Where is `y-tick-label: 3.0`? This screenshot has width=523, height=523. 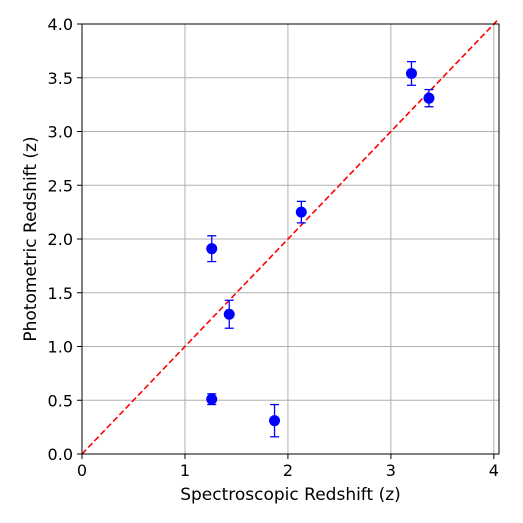
y-tick-label: 3.0 is located at coordinates (60, 132).